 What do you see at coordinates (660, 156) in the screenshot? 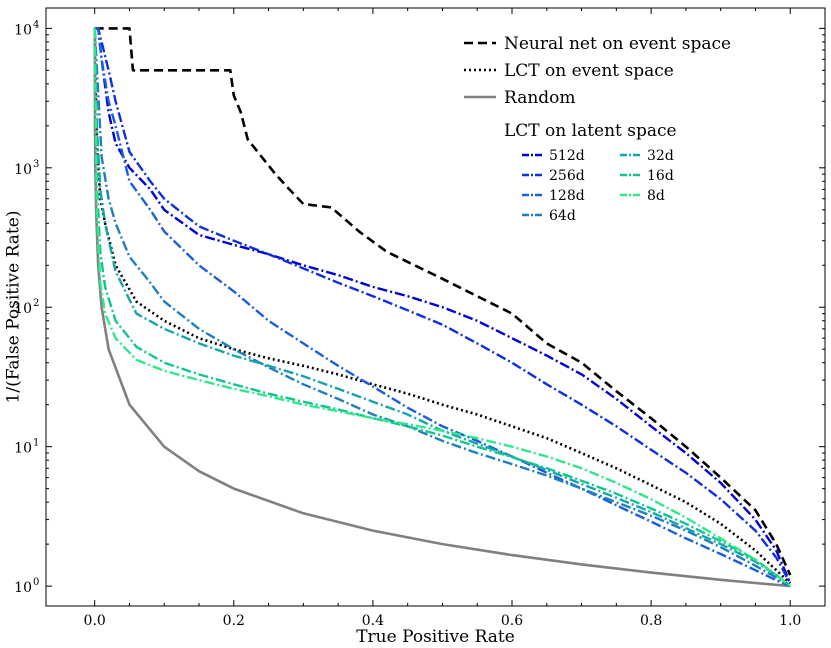
I see `legend-label-latent: 32d` at bounding box center [660, 156].